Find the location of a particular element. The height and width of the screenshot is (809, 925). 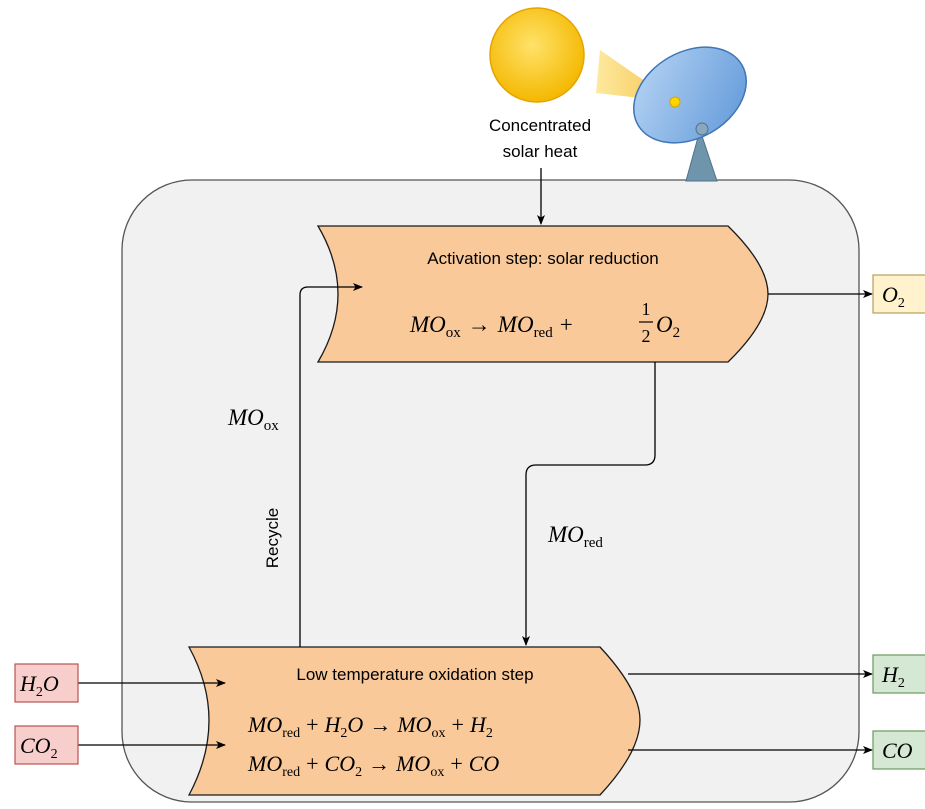

solar-reduction-step is located at coordinates (542, 294).